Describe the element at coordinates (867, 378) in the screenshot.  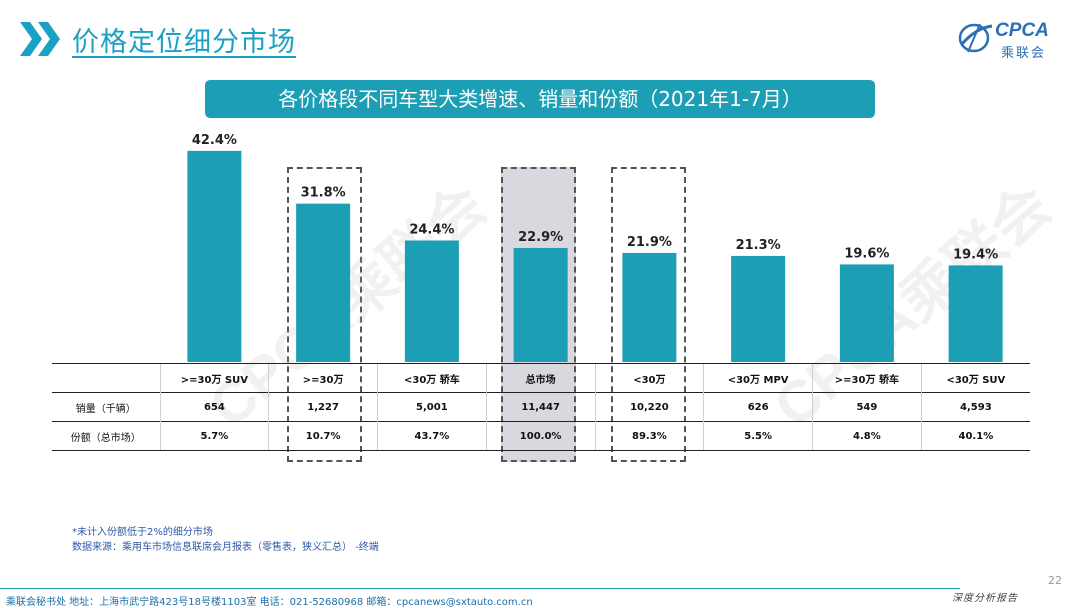
I see `table-header-cell: >=30万 轿车` at that location.